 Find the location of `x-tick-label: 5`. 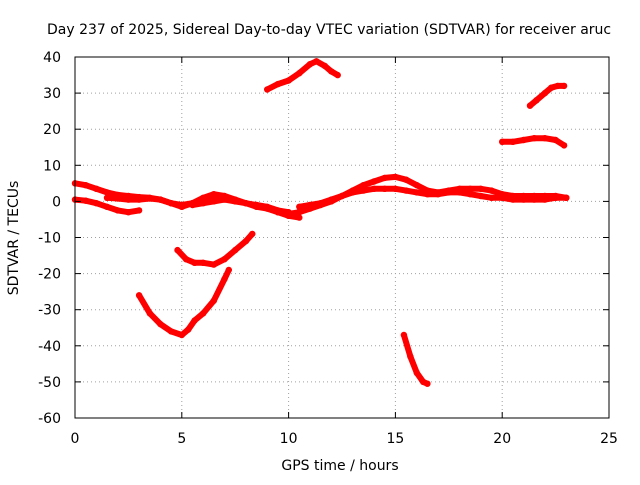

x-tick-label: 5 is located at coordinates (181, 439).